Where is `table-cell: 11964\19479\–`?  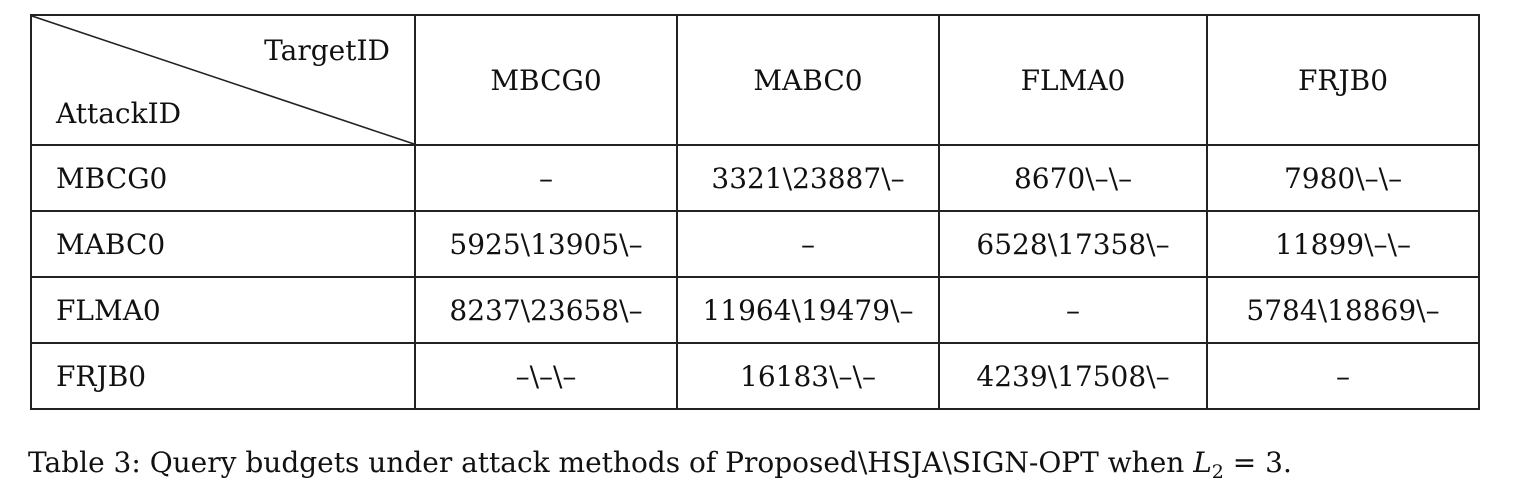 table-cell: 11964\19479\– is located at coordinates (808, 310).